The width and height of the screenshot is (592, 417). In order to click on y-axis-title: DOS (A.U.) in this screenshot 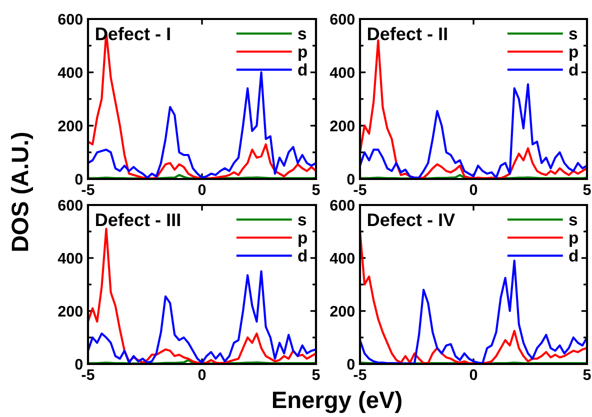, I will do `click(22, 191)`.